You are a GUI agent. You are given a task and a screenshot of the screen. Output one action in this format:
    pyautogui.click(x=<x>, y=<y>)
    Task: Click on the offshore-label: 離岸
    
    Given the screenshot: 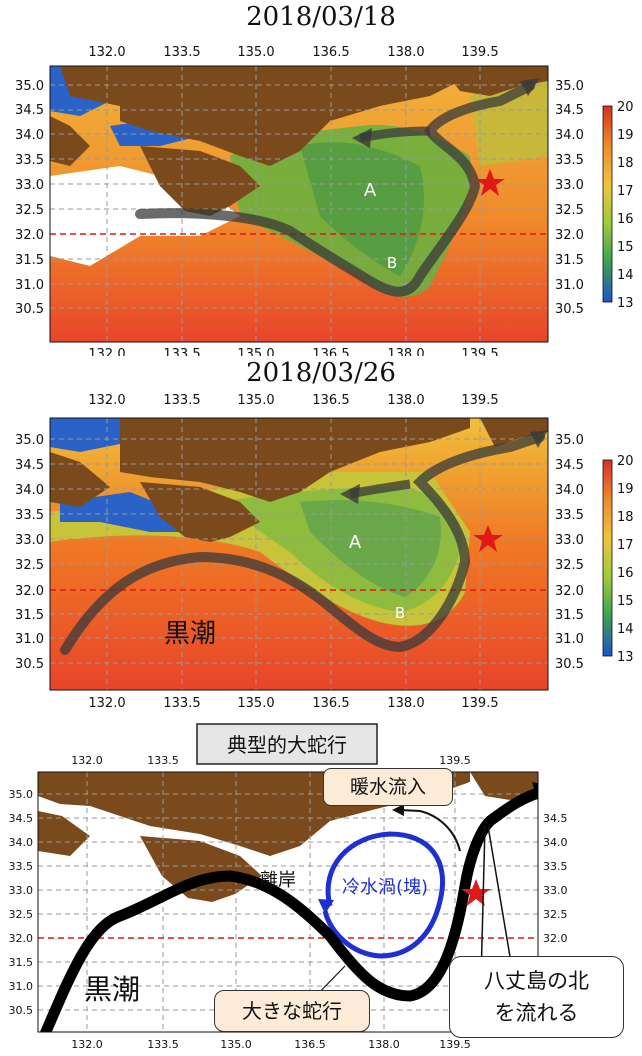 What is the action you would take?
    pyautogui.click(x=278, y=880)
    